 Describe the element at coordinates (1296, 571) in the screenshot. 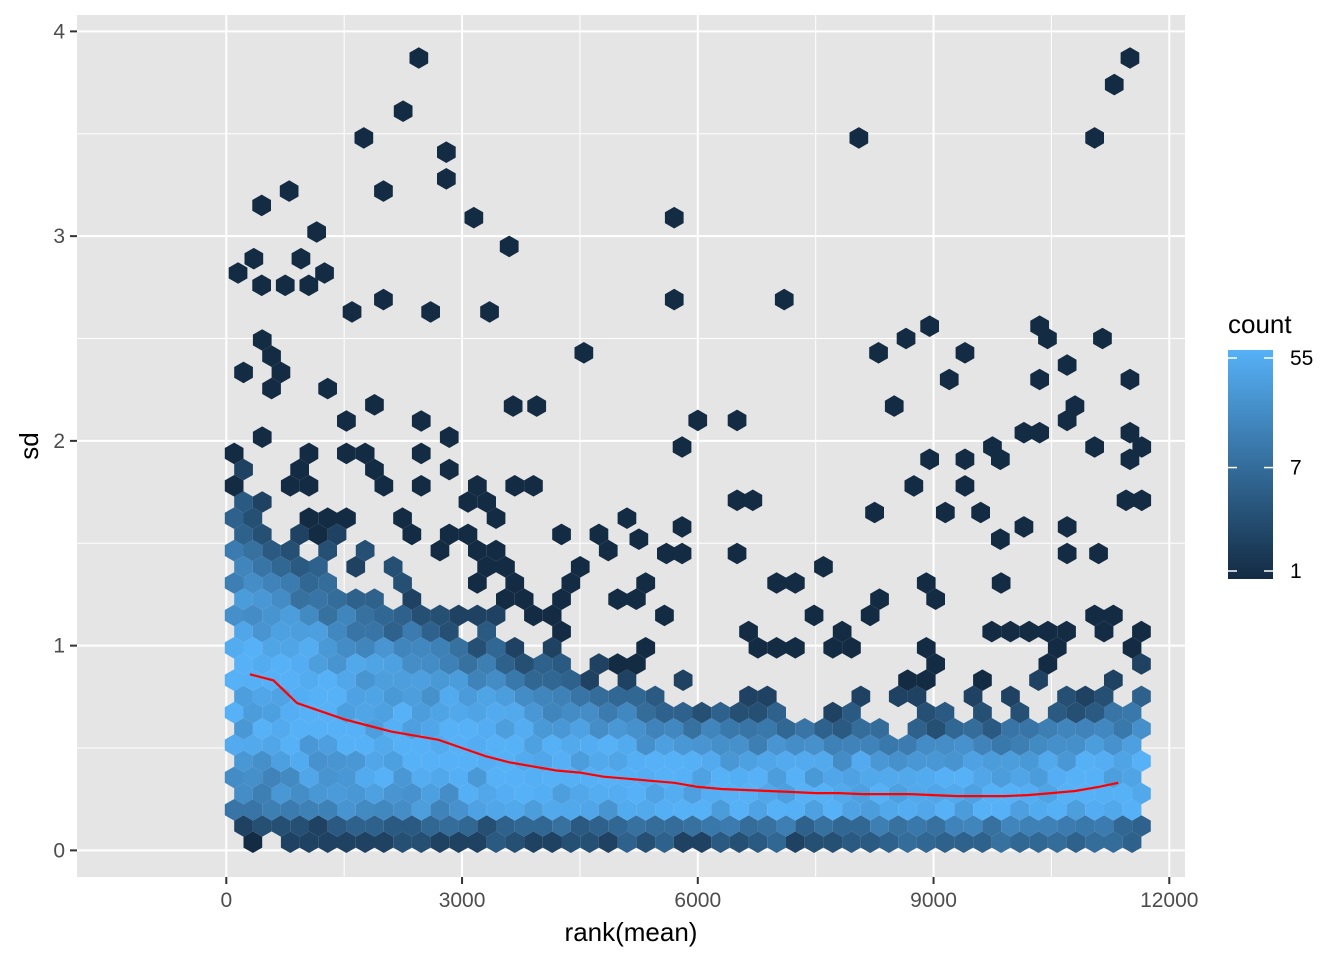

I see `legend-break-label: 1` at that location.